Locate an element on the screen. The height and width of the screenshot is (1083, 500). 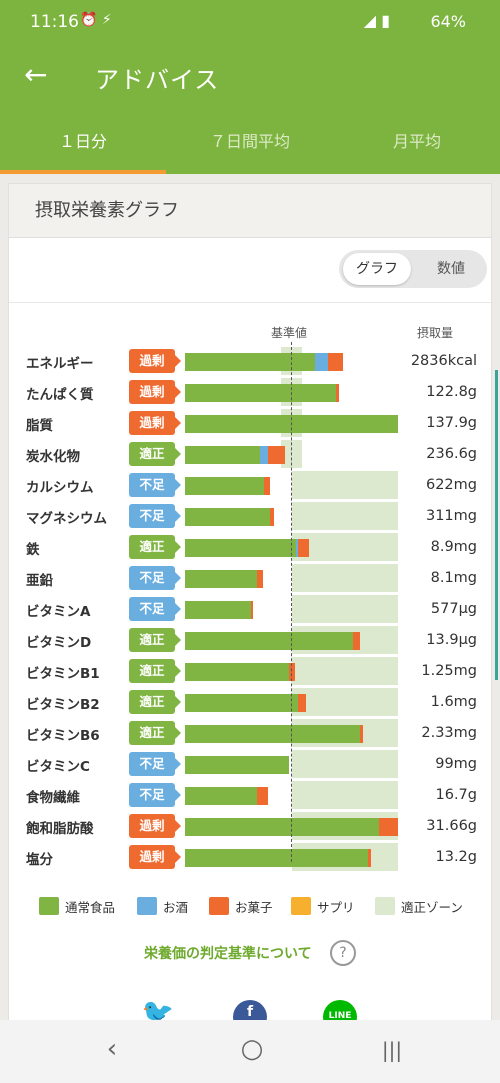
nutrient-row: ビタミンD 適正 13.9μg is located at coordinates (250, 640).